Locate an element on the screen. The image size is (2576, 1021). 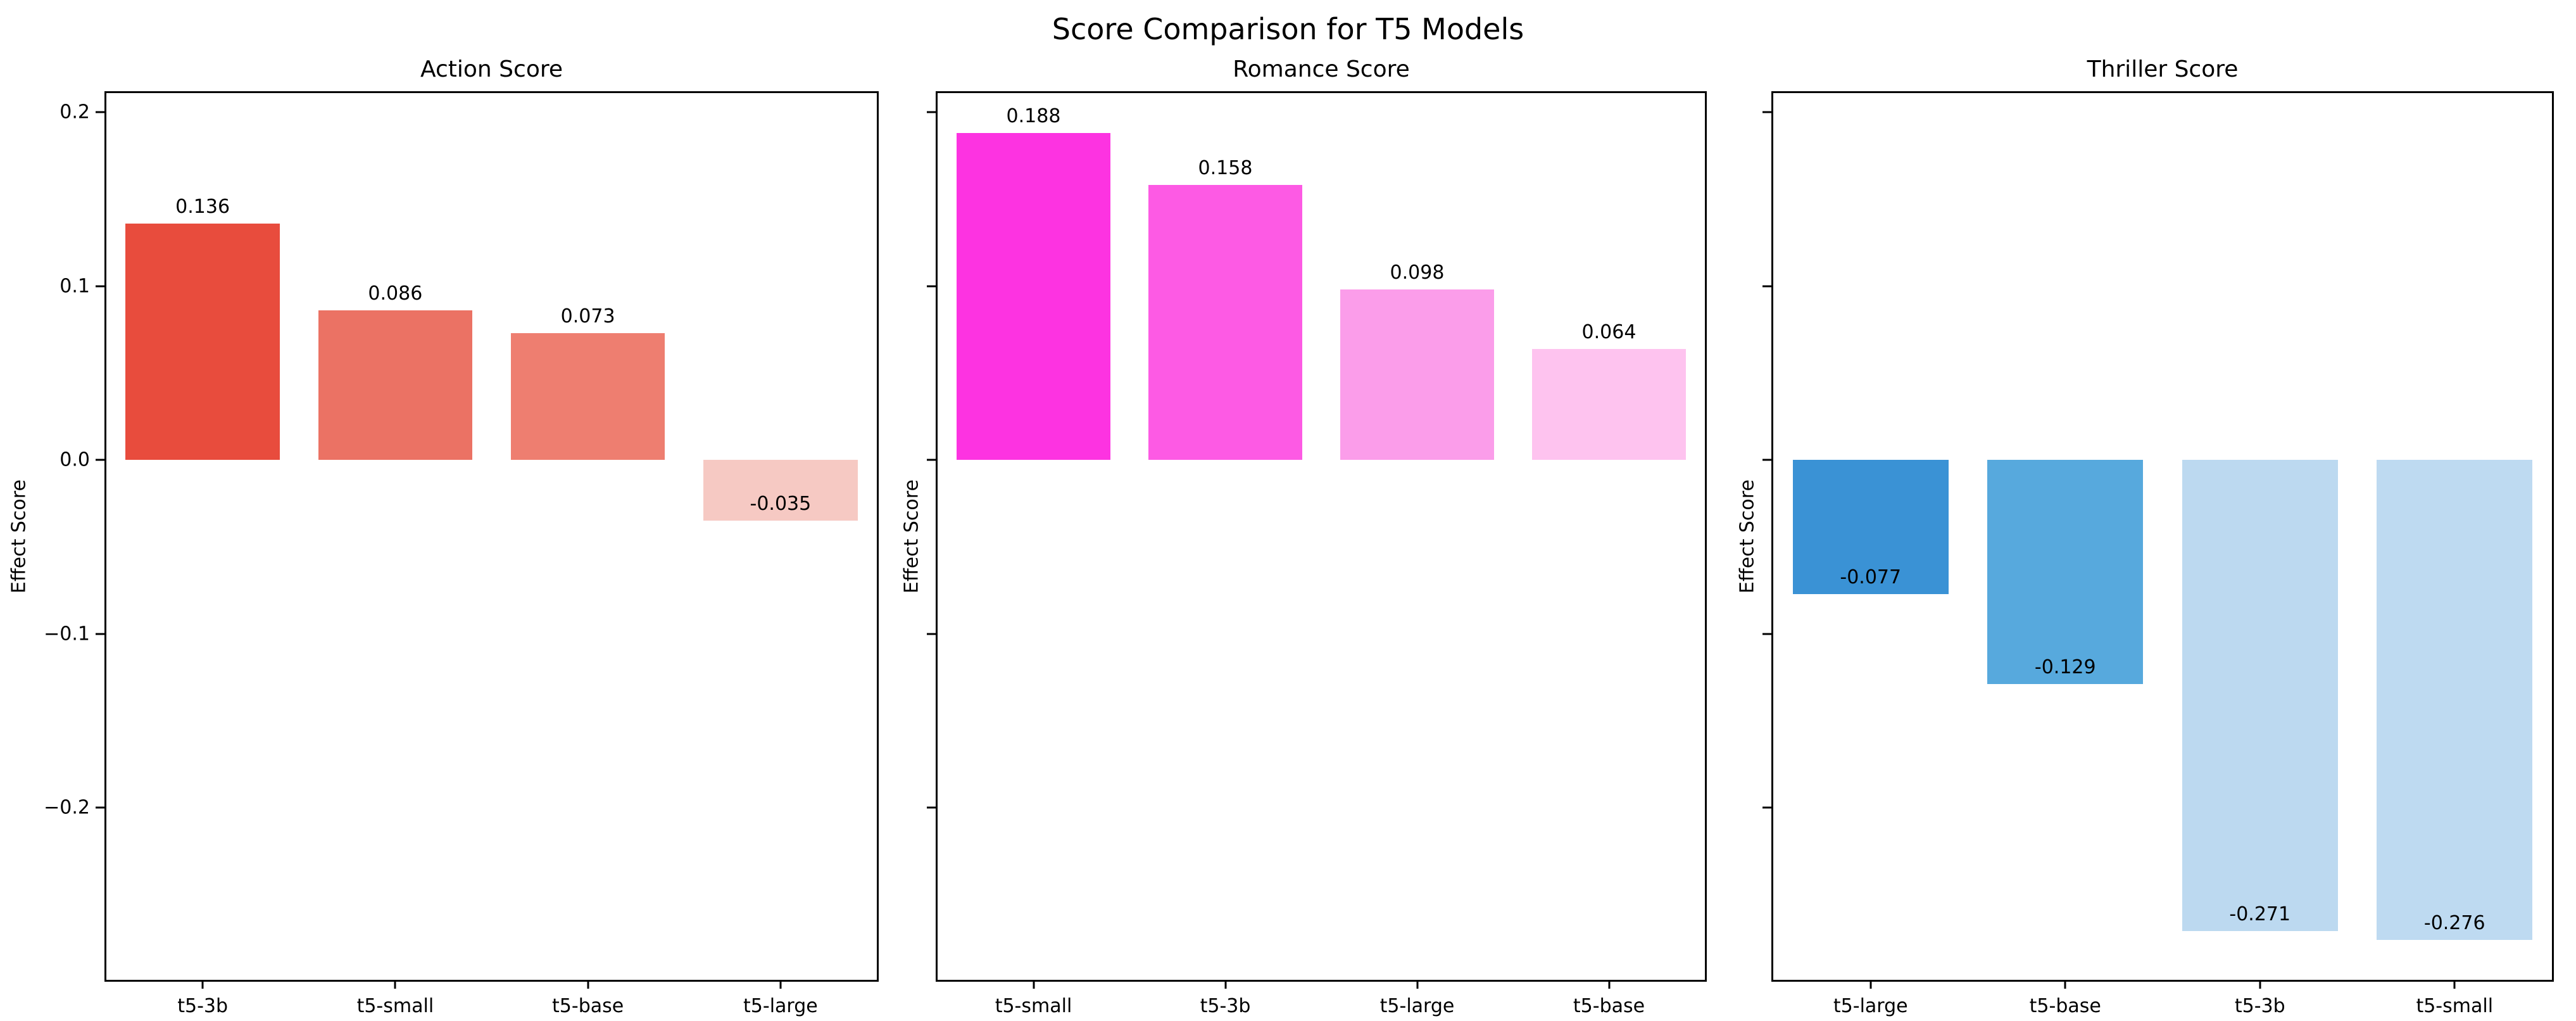
bar-value-label: -0.077 is located at coordinates (1871, 577).